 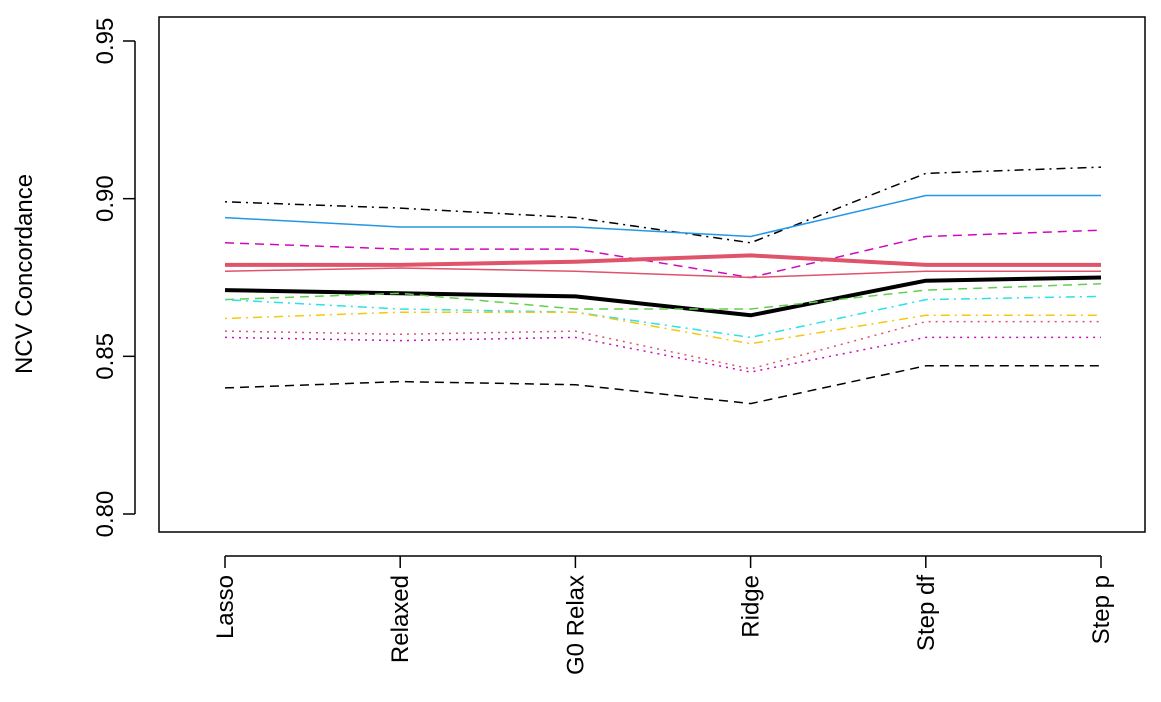 I want to click on x-tick-label: Step df, so click(x=926, y=613).